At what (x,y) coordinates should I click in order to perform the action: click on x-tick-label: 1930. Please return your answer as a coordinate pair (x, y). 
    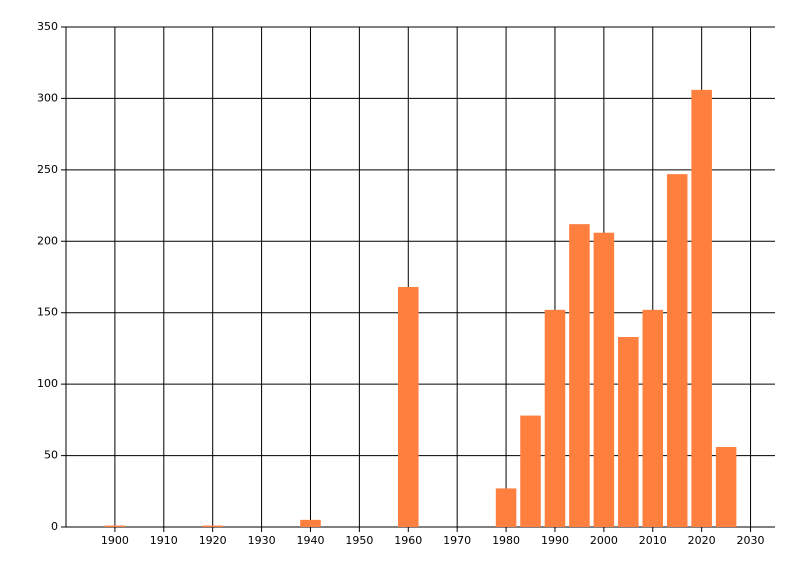
    Looking at the image, I should click on (262, 540).